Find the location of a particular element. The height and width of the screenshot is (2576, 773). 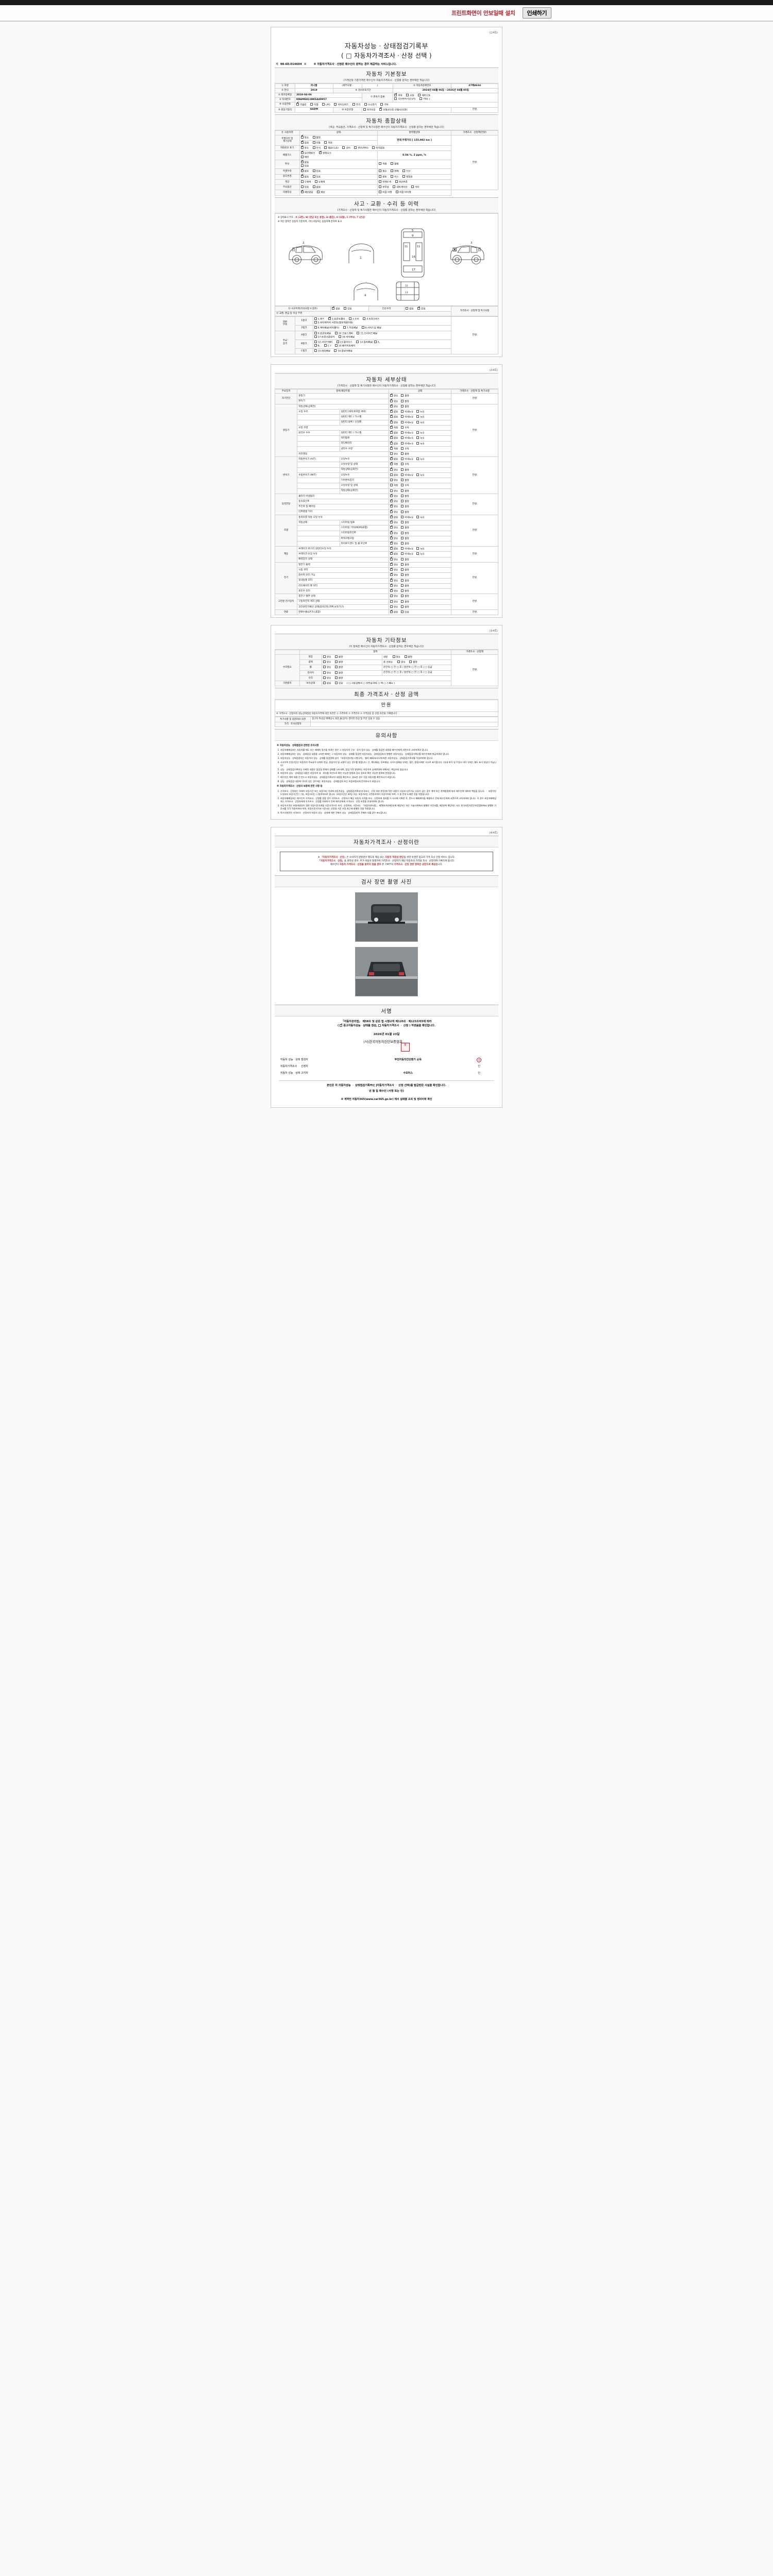

checkbox-pillar-a is located at coordinates (375, 341).